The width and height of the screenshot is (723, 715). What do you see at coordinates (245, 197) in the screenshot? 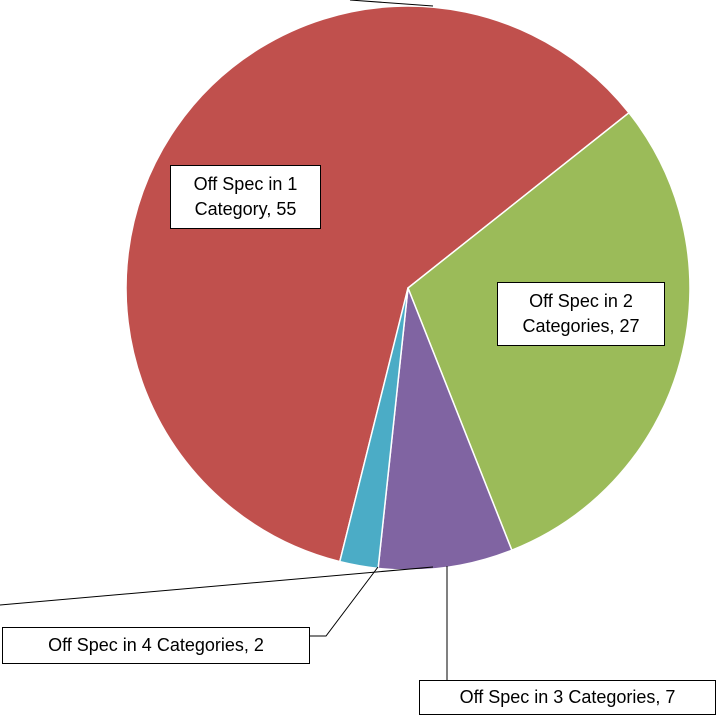
I see `data-label: Off Spec in 1 Category, 55` at bounding box center [245, 197].